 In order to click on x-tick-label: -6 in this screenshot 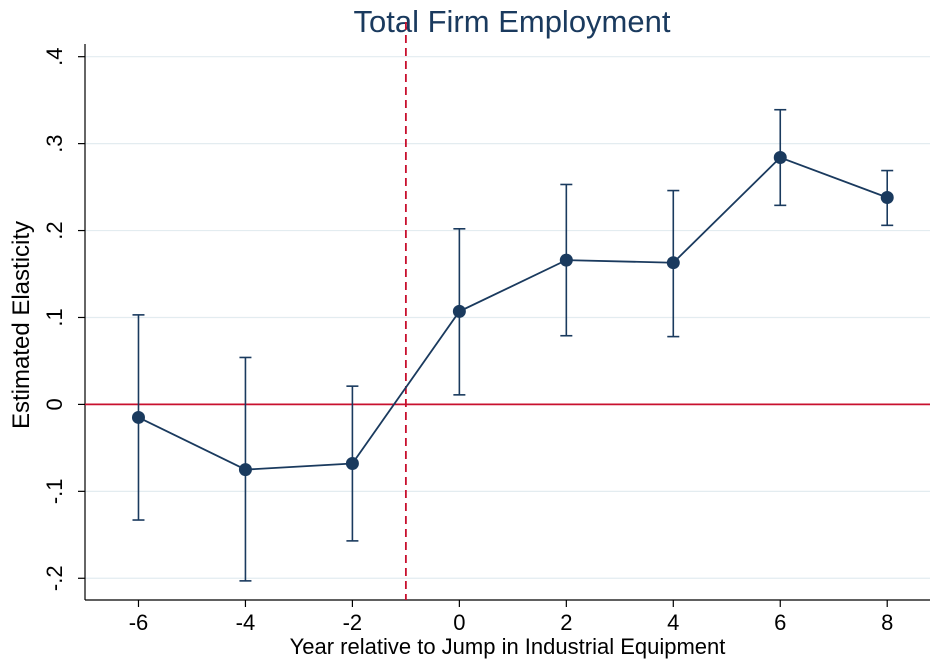, I will do `click(139, 622)`.